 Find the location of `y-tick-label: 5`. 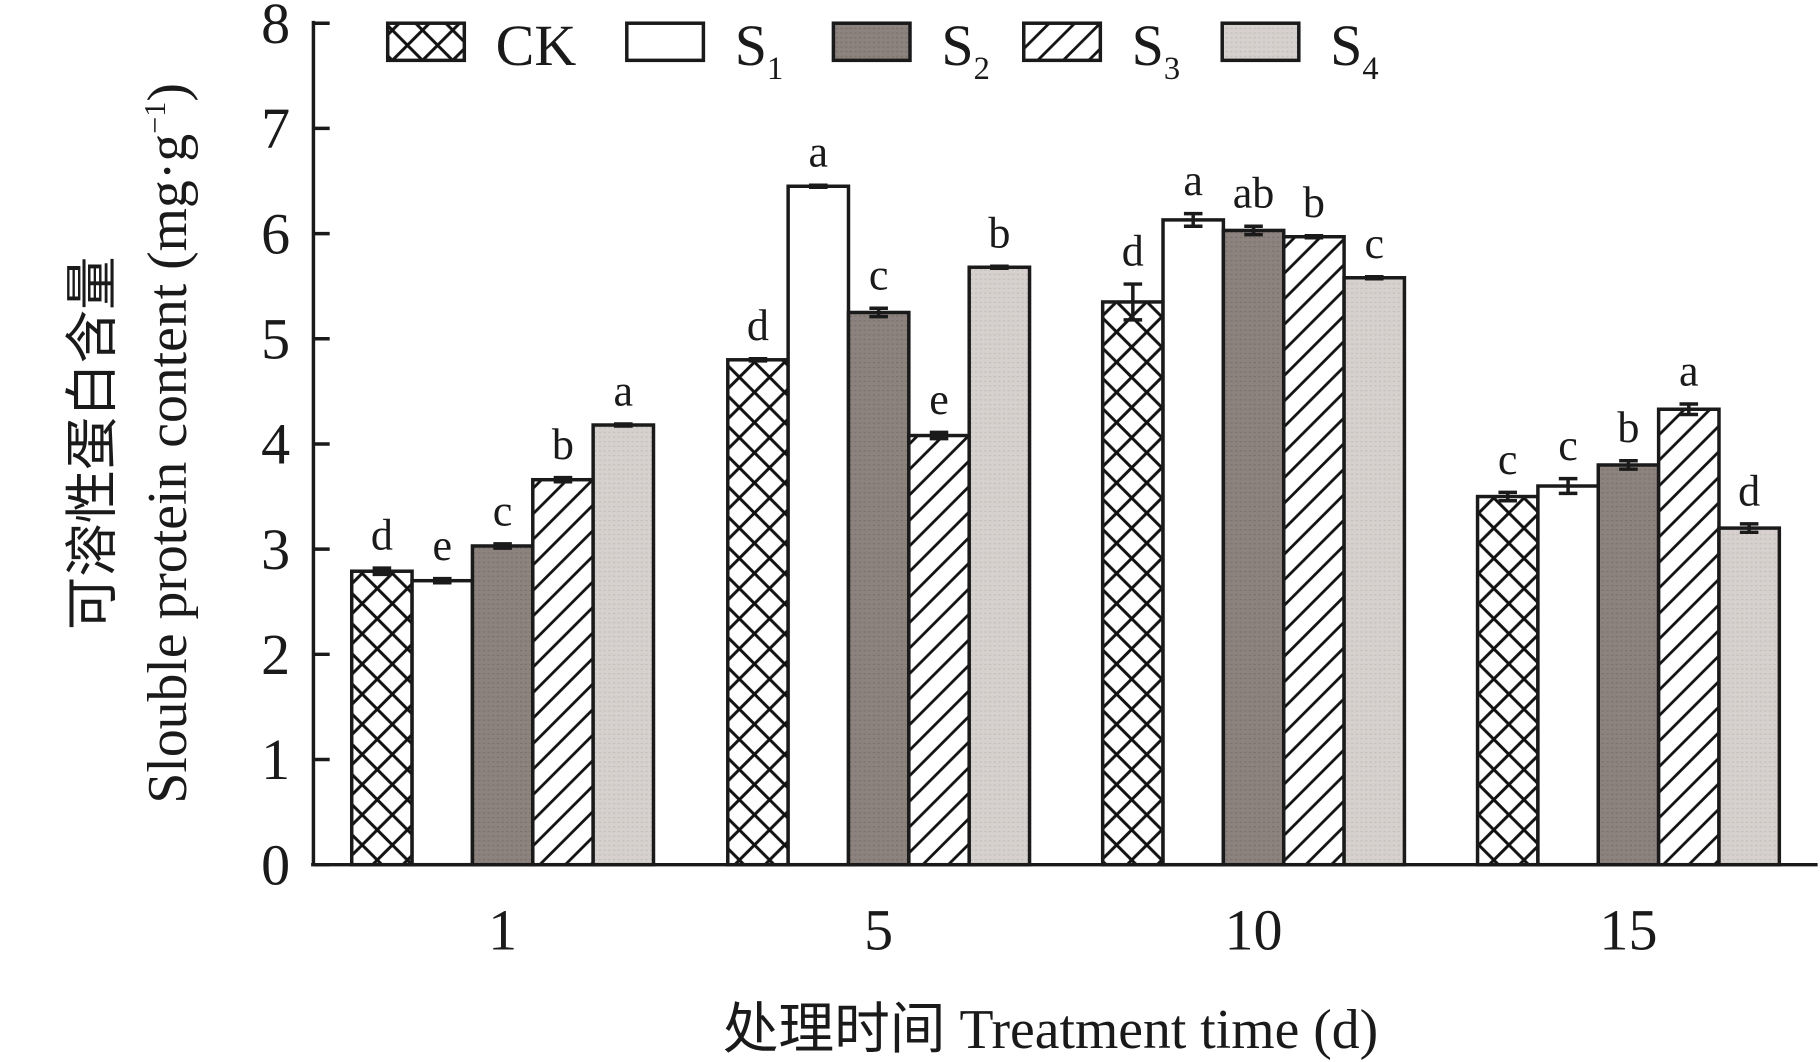

y-tick-label: 5 is located at coordinates (275, 338).